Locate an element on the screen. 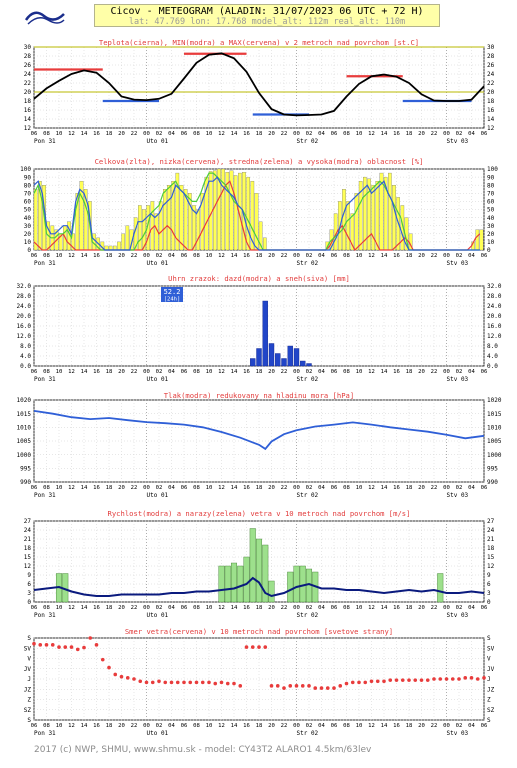  y-tick-left: J is located at coordinates (29, 679).